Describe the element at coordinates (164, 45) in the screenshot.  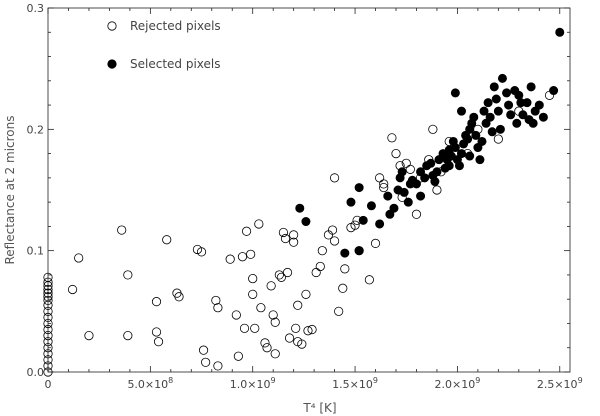
I see `legend: Rejected pixels Selected pixels` at that location.